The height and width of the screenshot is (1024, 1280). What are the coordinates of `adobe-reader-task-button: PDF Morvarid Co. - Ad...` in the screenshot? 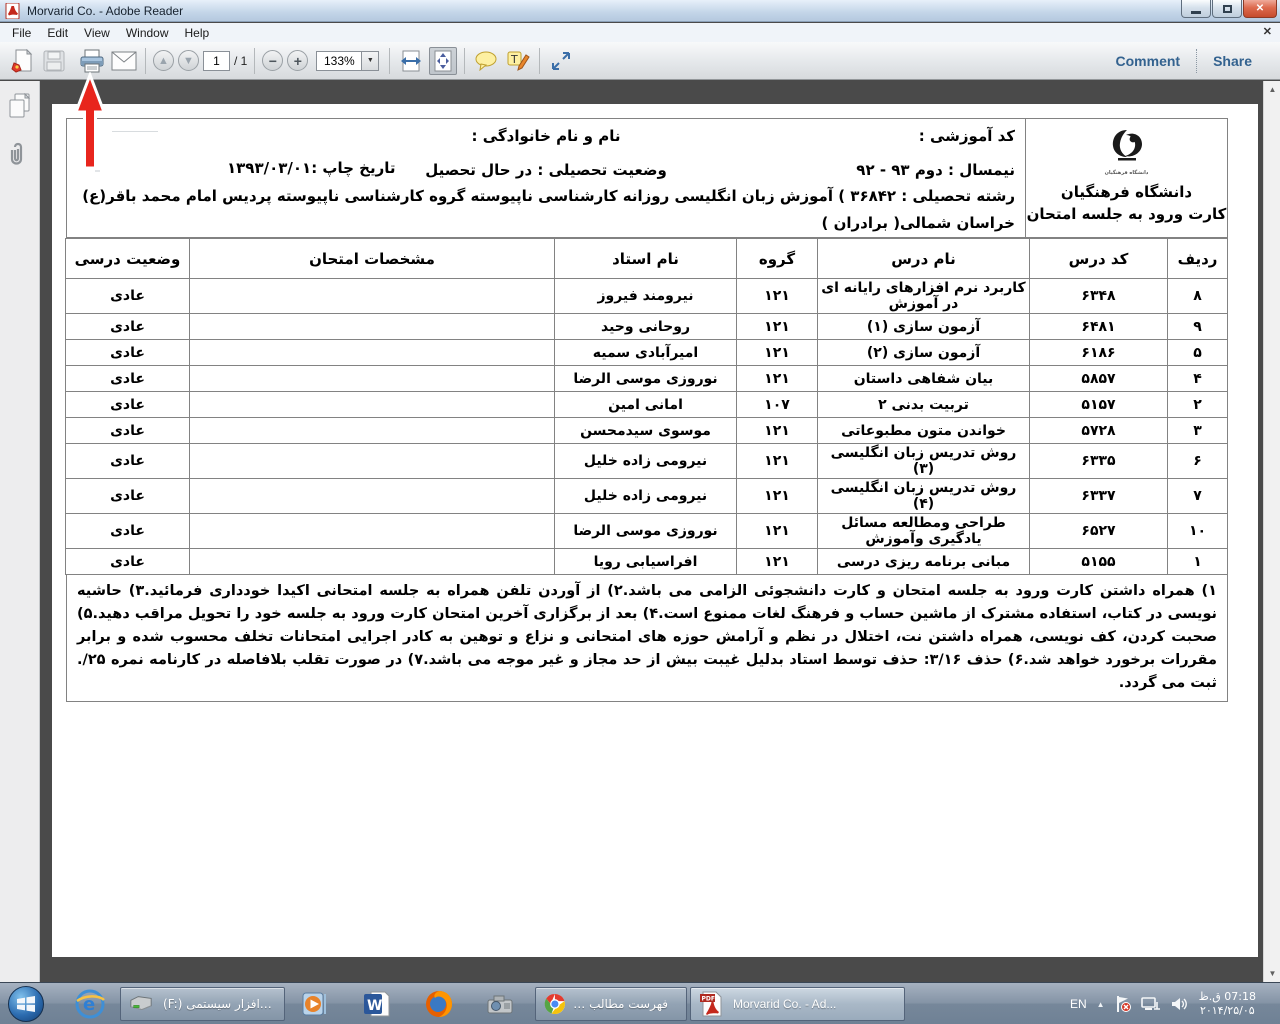 It's located at (797, 1004).